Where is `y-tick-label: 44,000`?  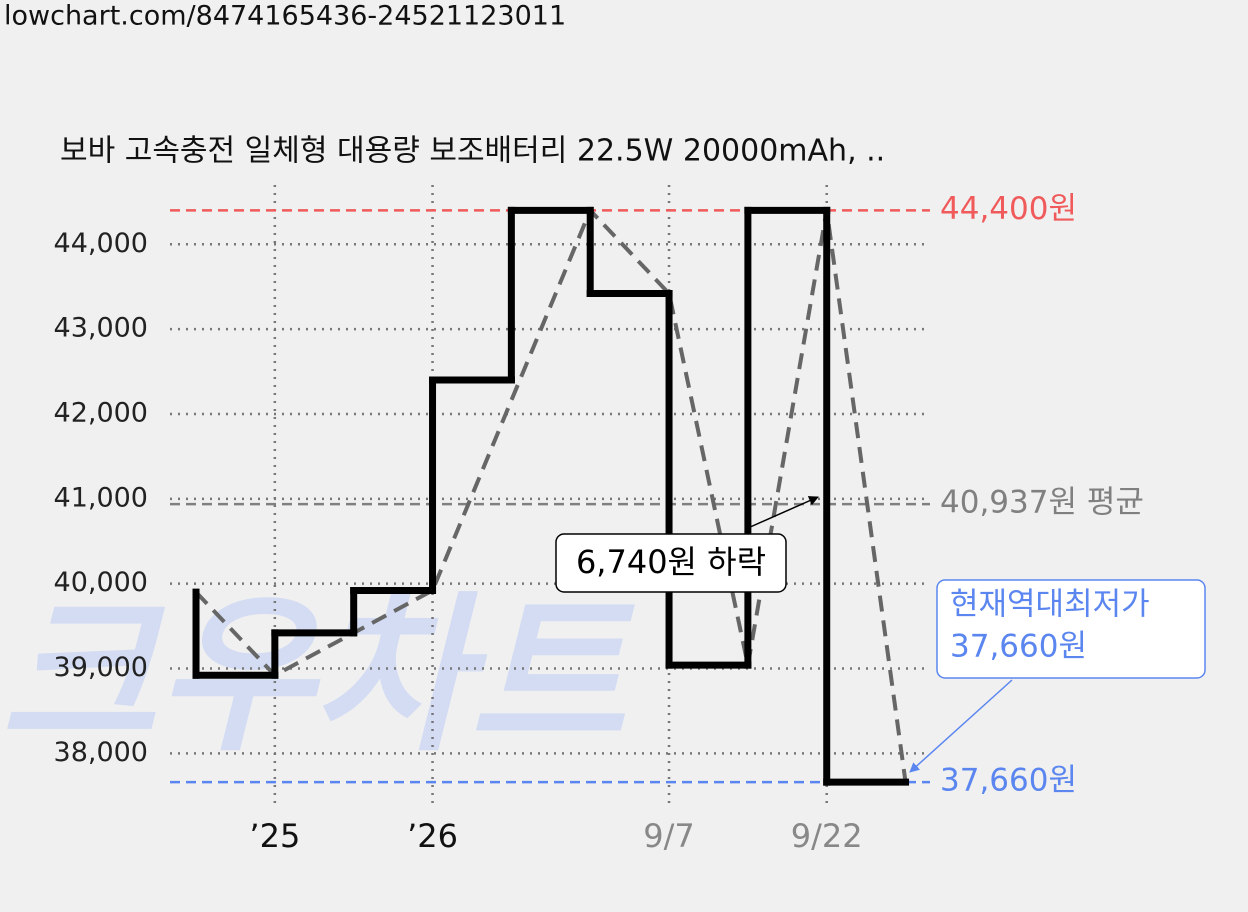
y-tick-label: 44,000 is located at coordinates (101, 243).